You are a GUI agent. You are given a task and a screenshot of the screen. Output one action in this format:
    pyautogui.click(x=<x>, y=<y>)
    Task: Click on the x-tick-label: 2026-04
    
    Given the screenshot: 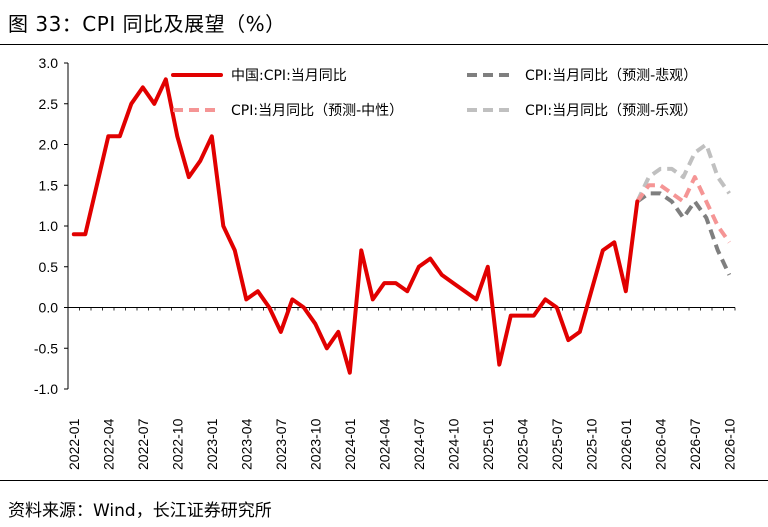 What is the action you would take?
    pyautogui.click(x=660, y=444)
    